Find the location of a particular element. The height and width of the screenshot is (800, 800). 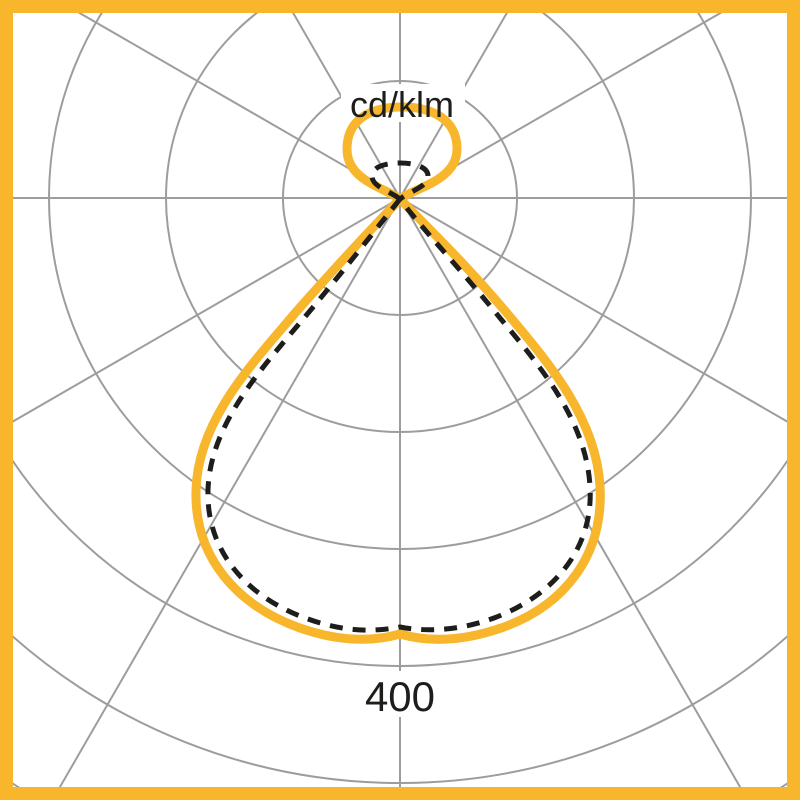

radial-tick-label: 400 is located at coordinates (400, 696).